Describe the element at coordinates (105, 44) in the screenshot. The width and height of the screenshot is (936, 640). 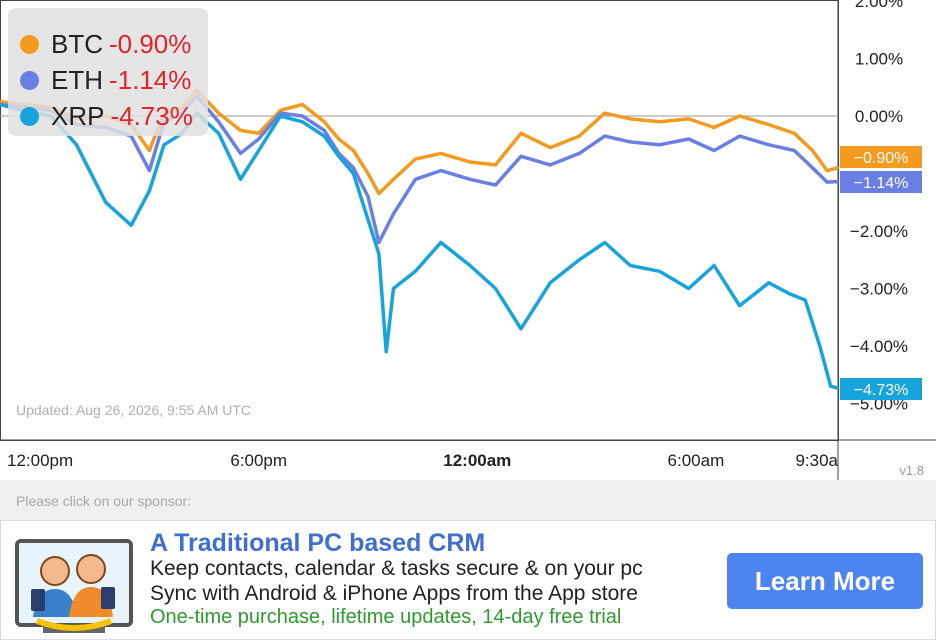
I see `legend-item-btc: BTC -0.90%` at that location.